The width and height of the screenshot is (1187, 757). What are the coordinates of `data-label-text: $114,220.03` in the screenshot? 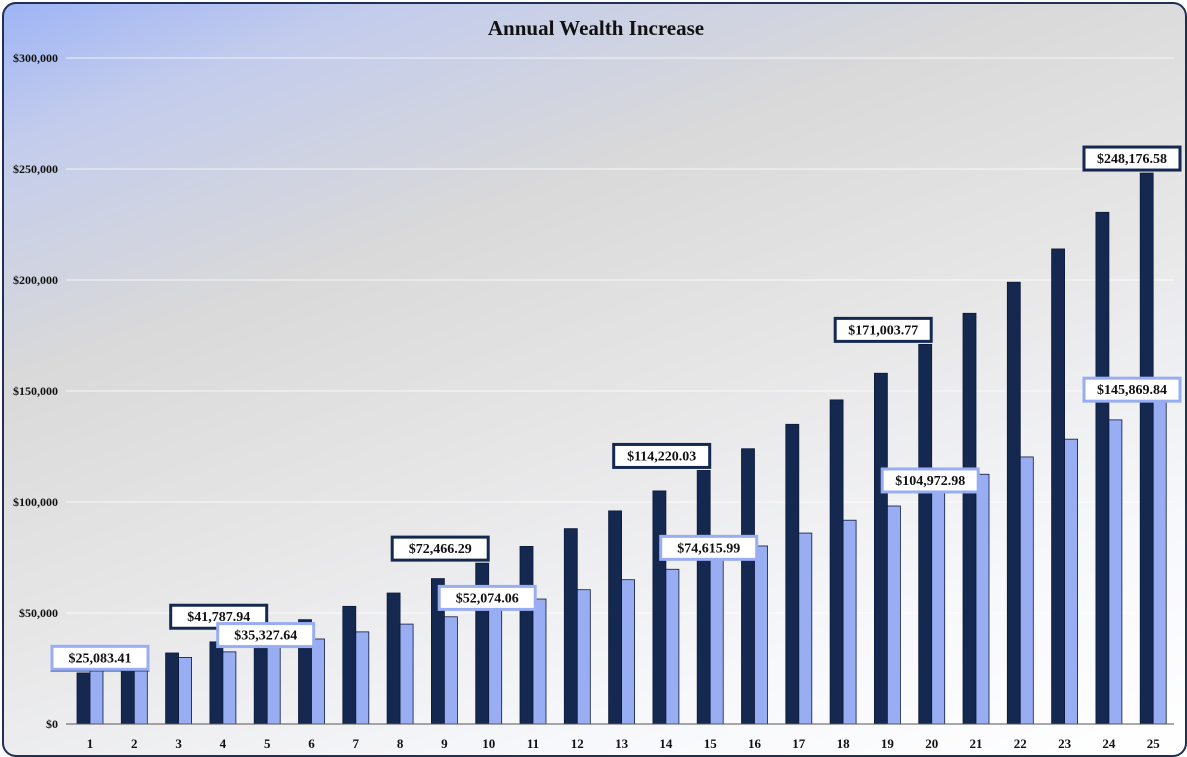 It's located at (661, 456).